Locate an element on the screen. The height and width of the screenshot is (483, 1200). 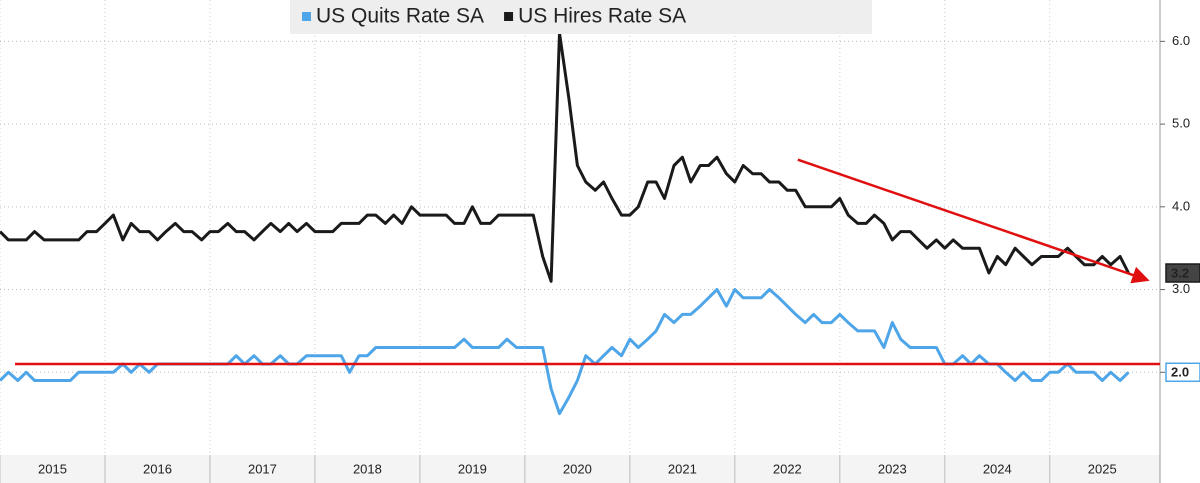
legend: US Quits Rate SA US Hires Rate SA is located at coordinates (581, 17).